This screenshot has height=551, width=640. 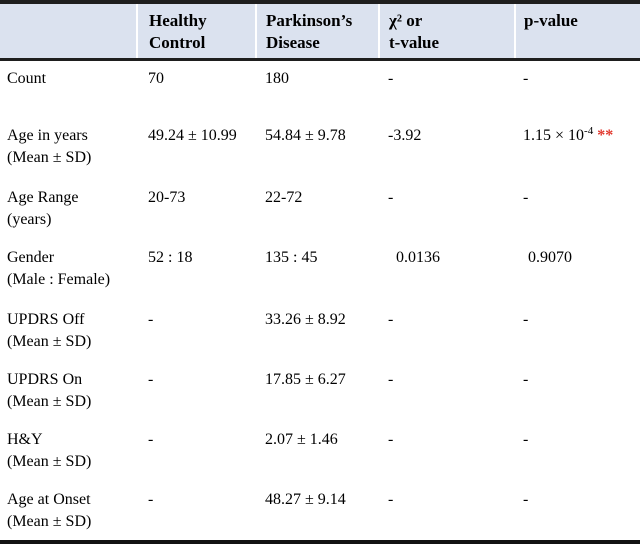 I want to click on table-row: Count 70 180 - -, so click(x=320, y=89).